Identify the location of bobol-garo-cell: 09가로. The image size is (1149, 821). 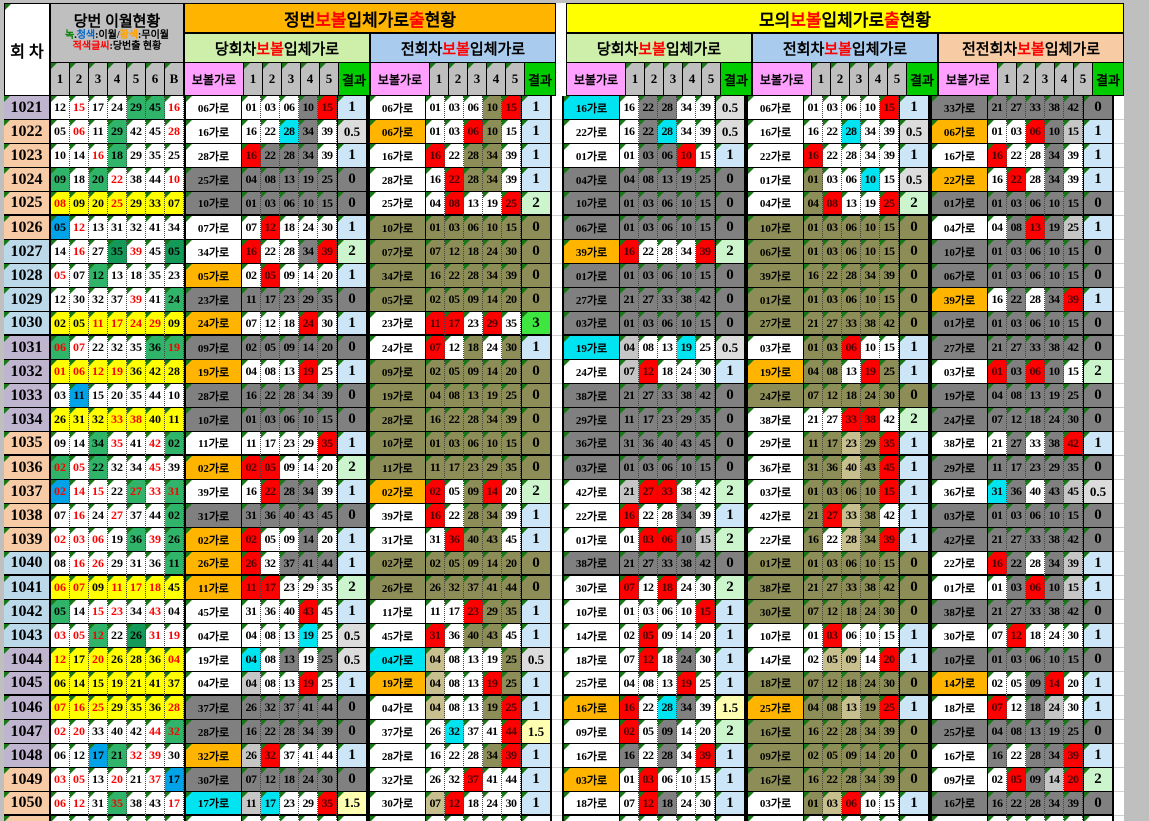
(213, 348).